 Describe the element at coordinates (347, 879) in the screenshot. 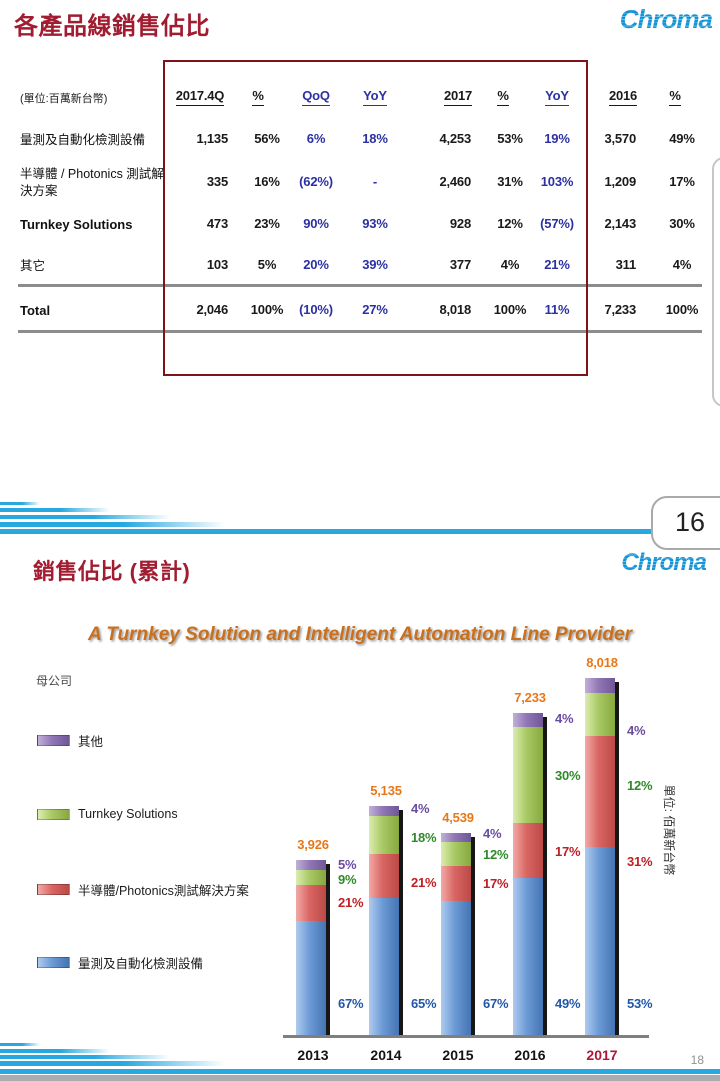

I see `bar-pct-label-green: 9%` at that location.